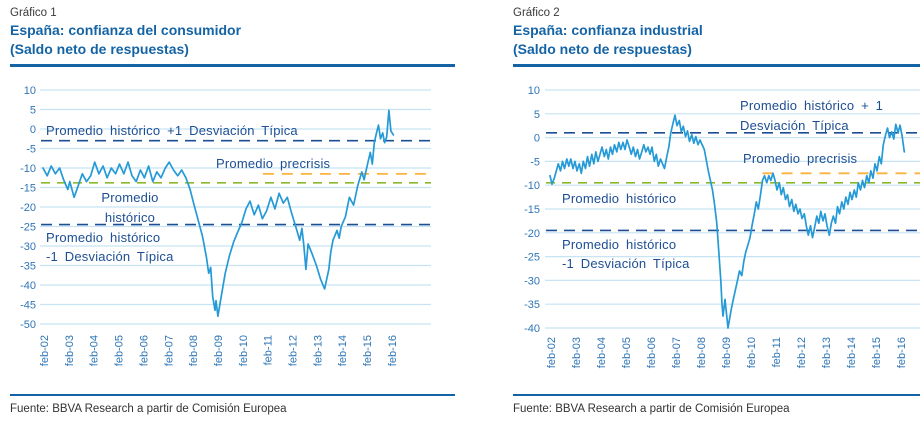 The height and width of the screenshot is (427, 924). What do you see at coordinates (811, 105) in the screenshot?
I see `annotation-label: Promedio histórico + 1` at bounding box center [811, 105].